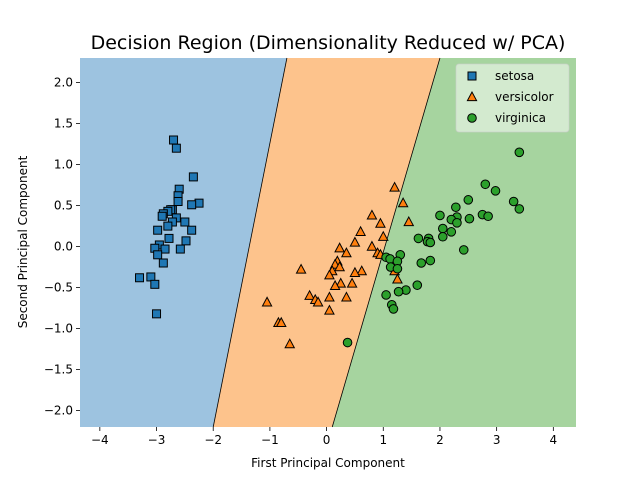 The image size is (640, 480). What do you see at coordinates (472, 76) in the screenshot?
I see `legend-marker-setosa` at bounding box center [472, 76].